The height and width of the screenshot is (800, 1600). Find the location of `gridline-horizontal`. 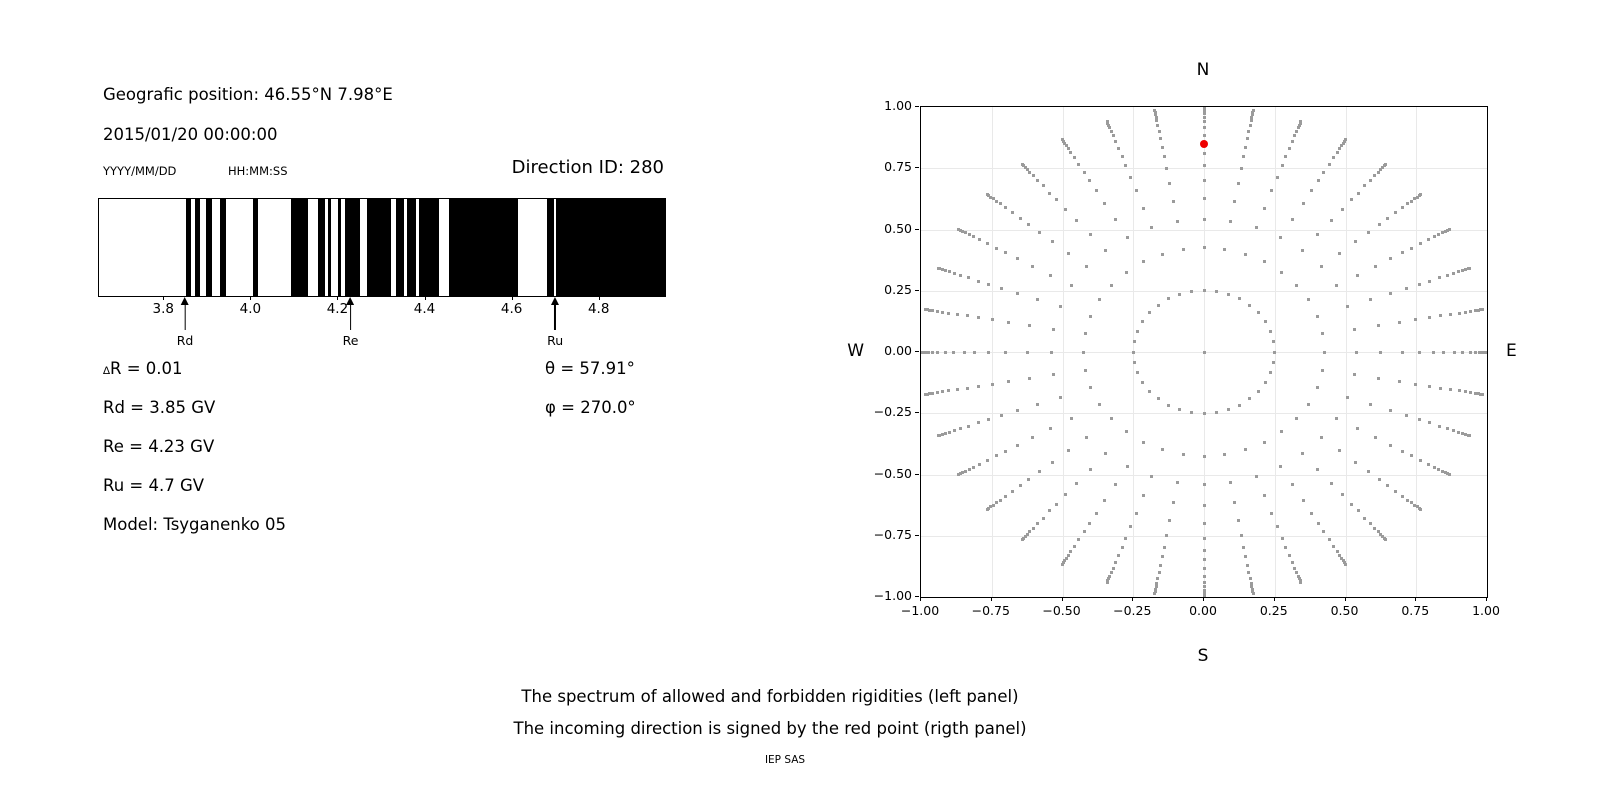

gridline-horizontal is located at coordinates (1204, 230).